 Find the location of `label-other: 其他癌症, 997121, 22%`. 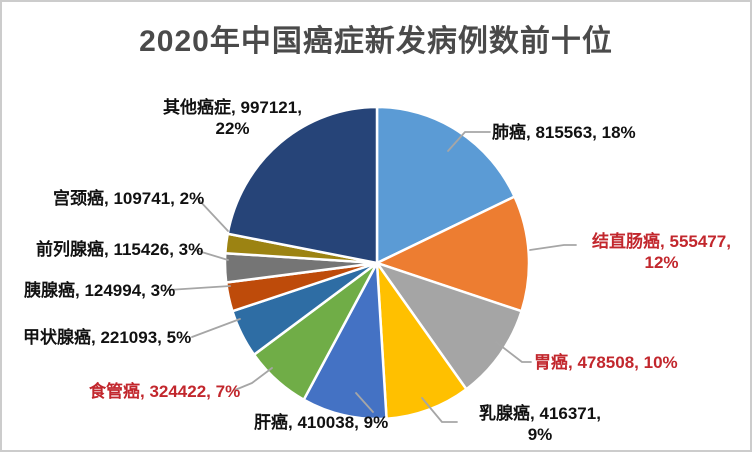

label-other: 其他癌症, 997121, 22% is located at coordinates (232, 118).